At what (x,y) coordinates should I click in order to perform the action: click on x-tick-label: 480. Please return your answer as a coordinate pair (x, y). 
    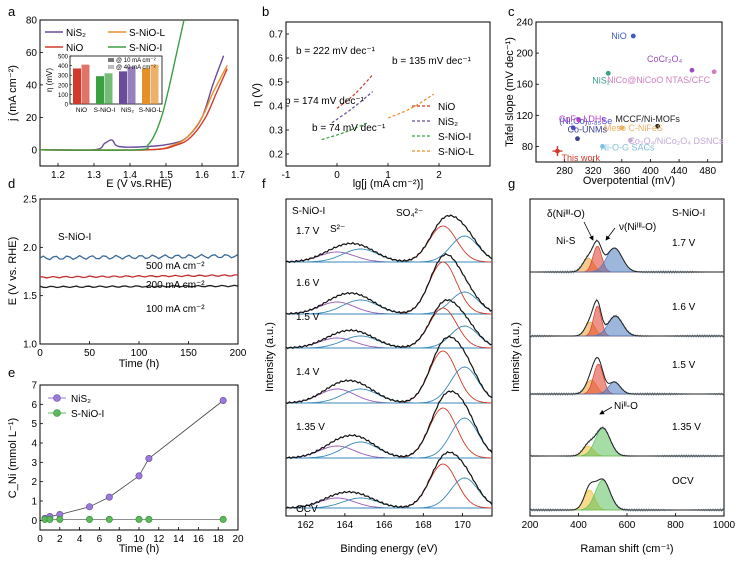
    Looking at the image, I should click on (707, 171).